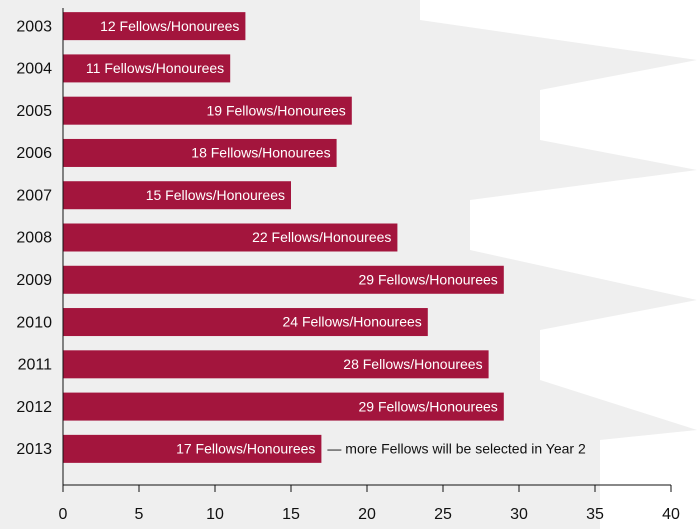 The width and height of the screenshot is (697, 529). Describe the element at coordinates (34, 280) in the screenshot. I see `y-tick-label: 2009` at that location.